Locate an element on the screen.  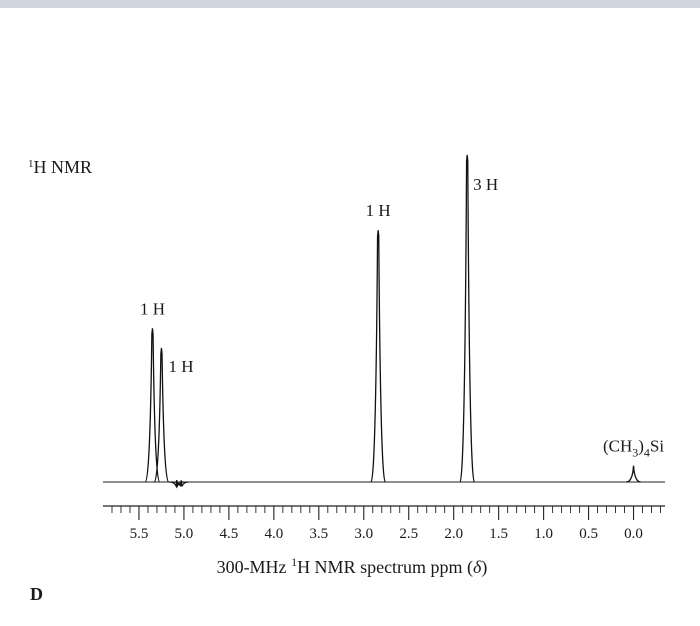
chart-title: 1H NMR is located at coordinates (60, 167).